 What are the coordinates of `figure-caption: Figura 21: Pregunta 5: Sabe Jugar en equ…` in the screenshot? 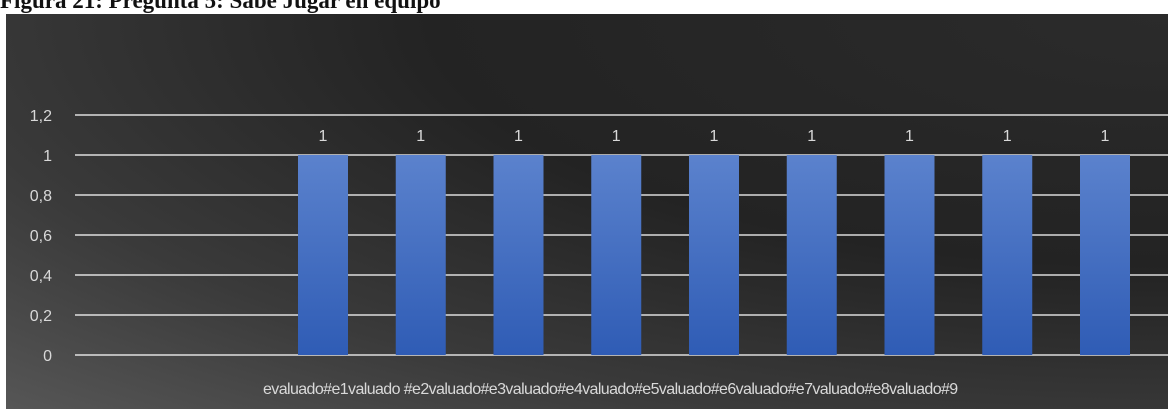 It's located at (220, 6).